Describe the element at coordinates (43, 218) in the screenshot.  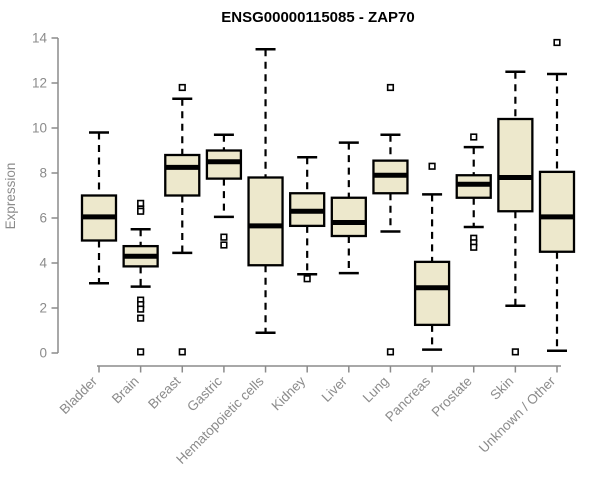
I see `y-tick-label: 6` at that location.